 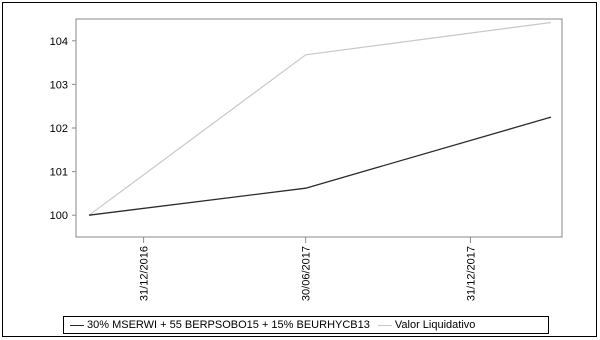 What do you see at coordinates (59, 129) in the screenshot?
I see `y-tick-label: 102` at bounding box center [59, 129].